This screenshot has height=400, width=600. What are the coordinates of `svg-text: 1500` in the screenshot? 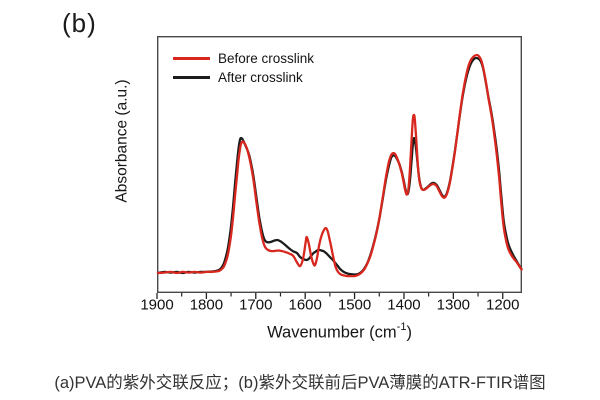 It's located at (354, 305).